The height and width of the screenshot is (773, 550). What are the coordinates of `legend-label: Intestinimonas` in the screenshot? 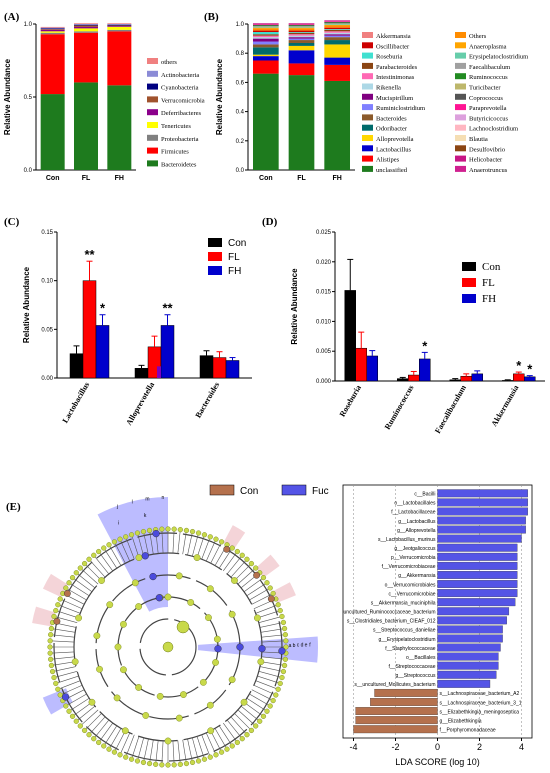 It's located at (395, 77).